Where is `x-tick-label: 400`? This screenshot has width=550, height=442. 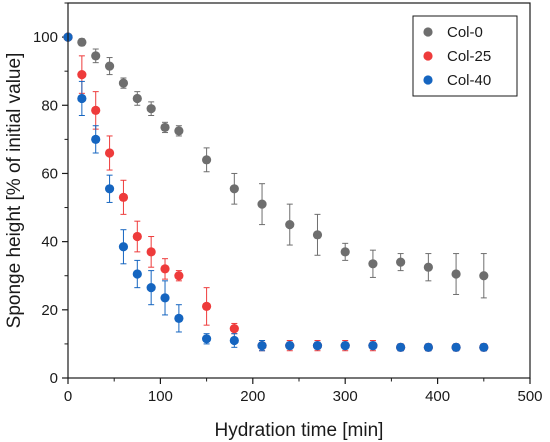
x-tick-label: 400 is located at coordinates (437, 396).